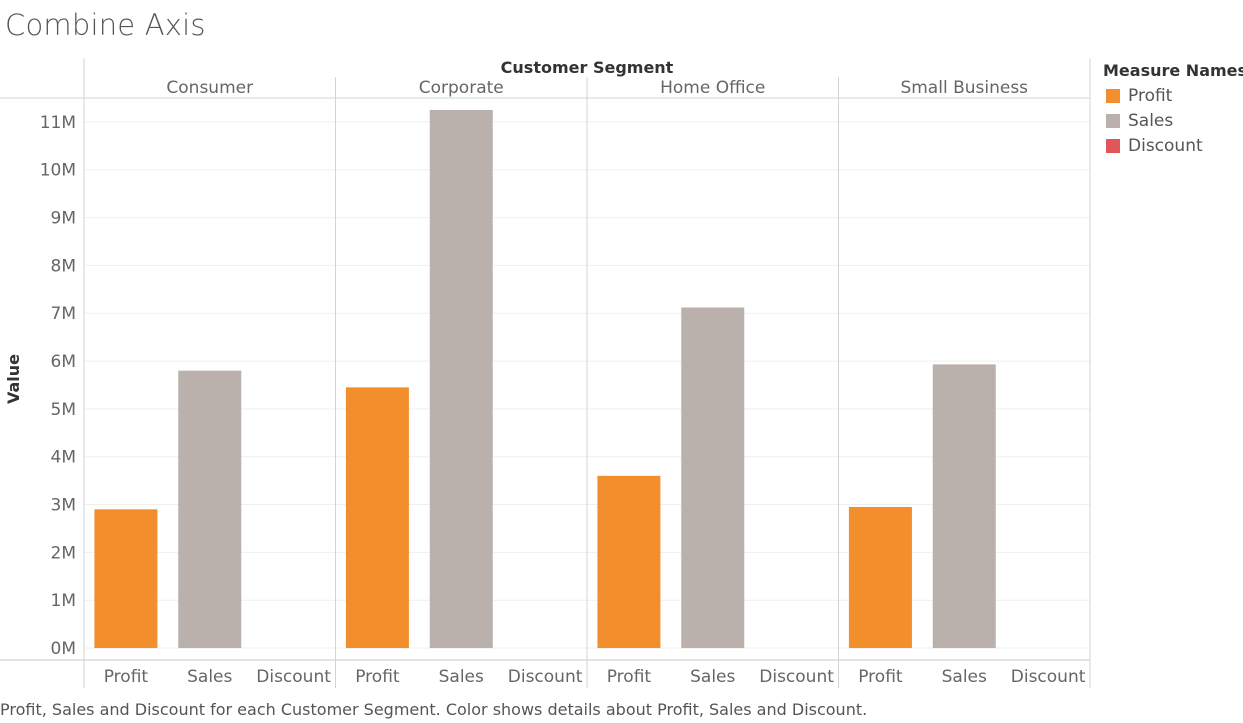 This screenshot has height=723, width=1243. I want to click on segment-label-home-office: Home Office, so click(712, 88).